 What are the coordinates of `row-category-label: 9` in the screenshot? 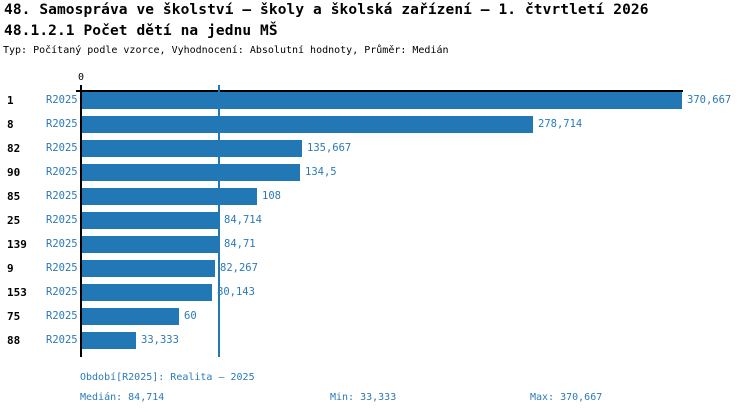 It's located at (10, 268).